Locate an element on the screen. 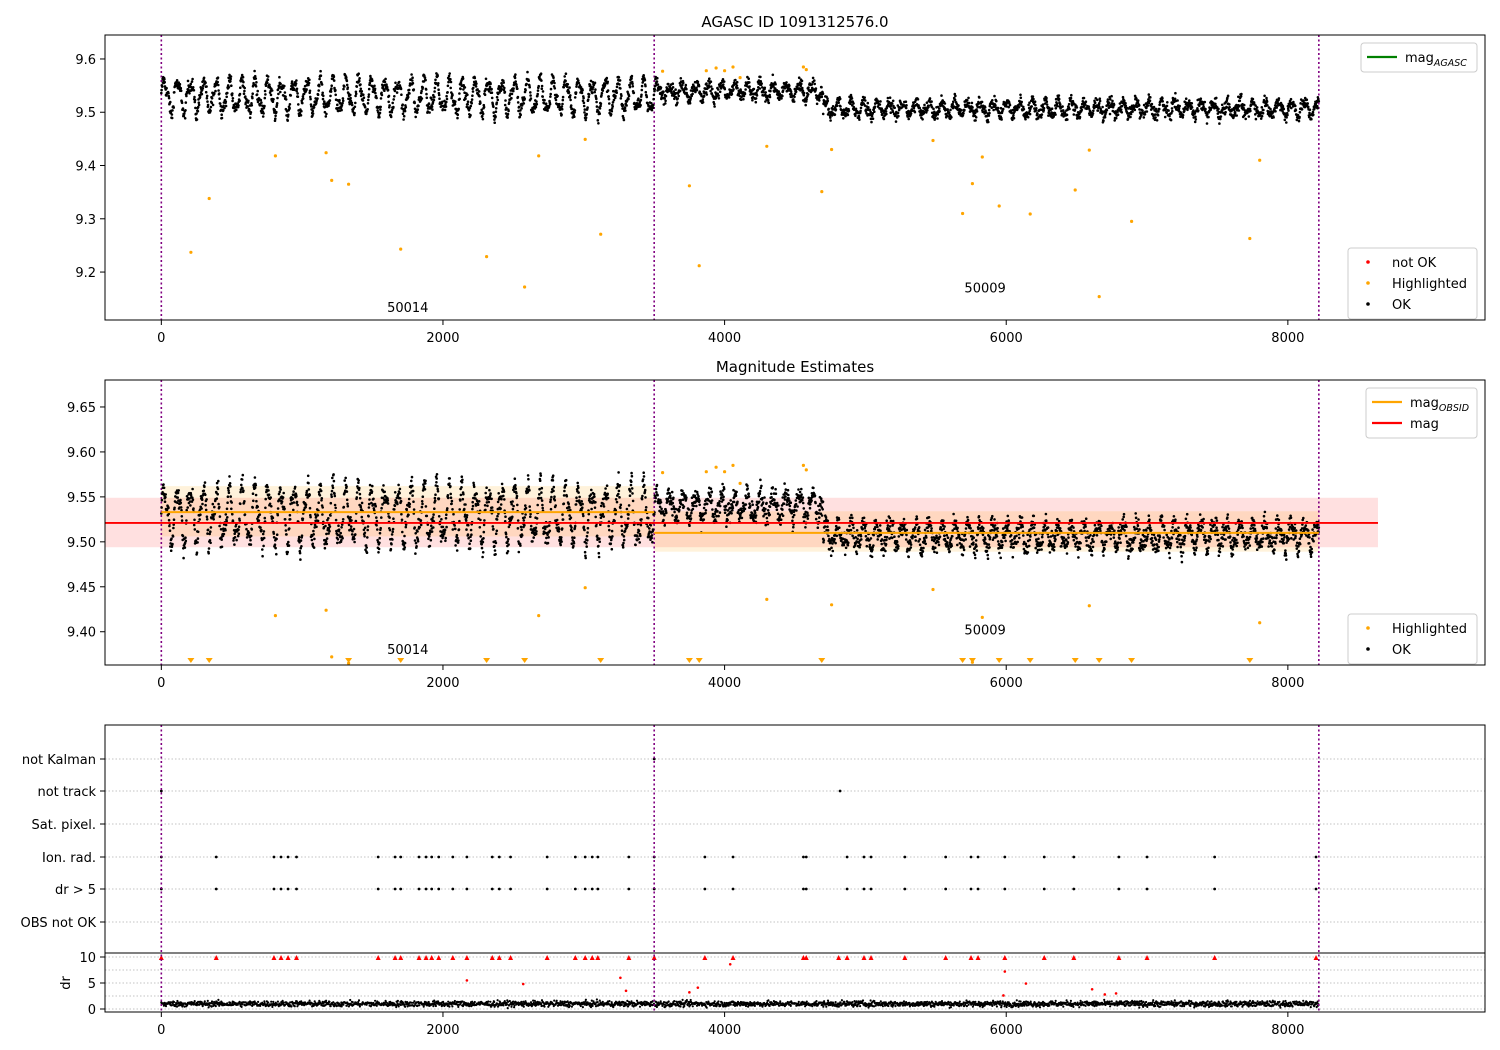 Image resolution: width=1500 pixels, height=1050 pixels. magnitude-estimates-legend-bottom: Highlighted OK is located at coordinates (1412, 639).